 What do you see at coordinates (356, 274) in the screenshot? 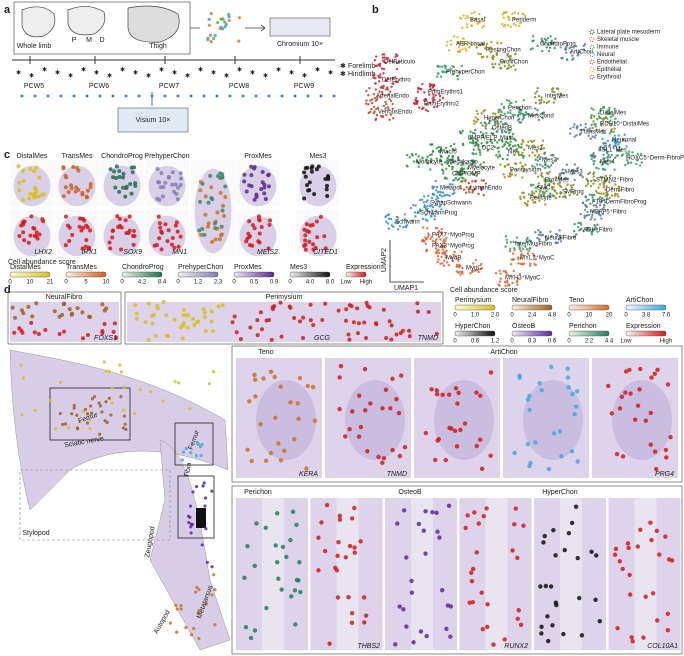
I see `colorbar` at bounding box center [356, 274].